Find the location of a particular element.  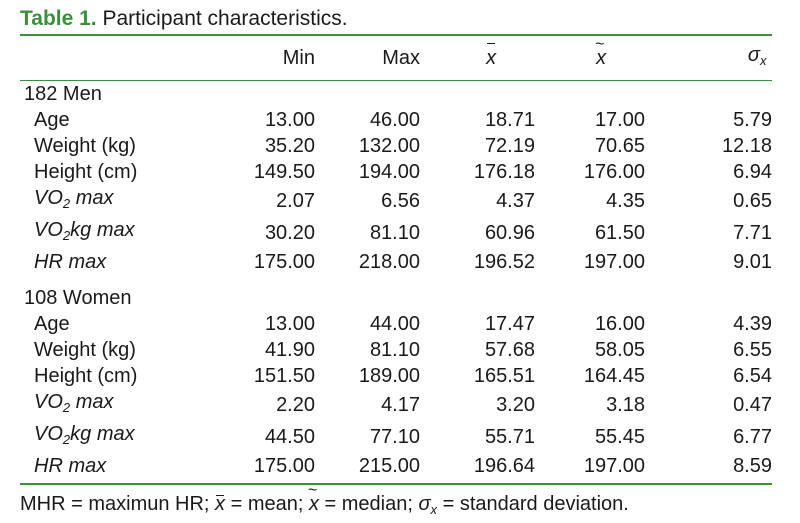

characteristics-table: Min Max x ~ x σx is located at coordinates (396, 58).